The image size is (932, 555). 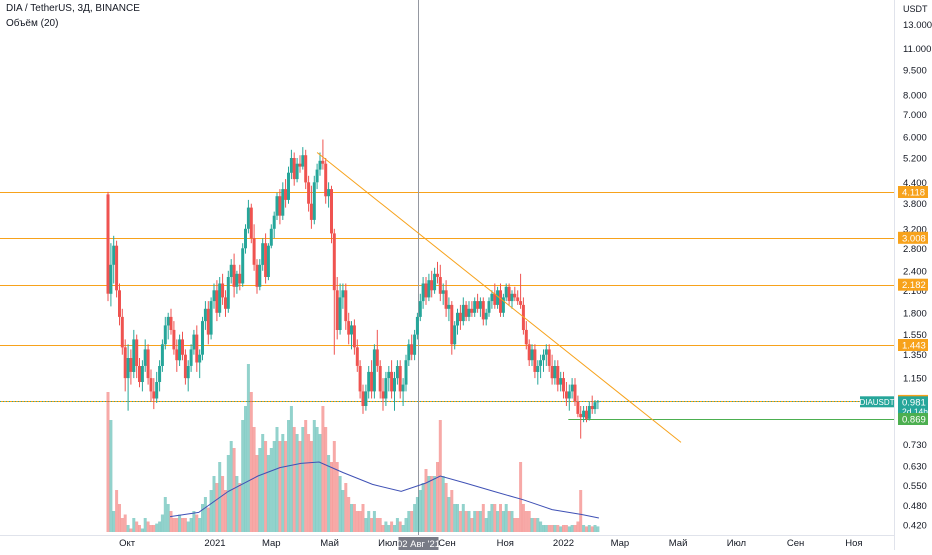 I want to click on volume-indicator-label: Объём (20), so click(x=32, y=23).